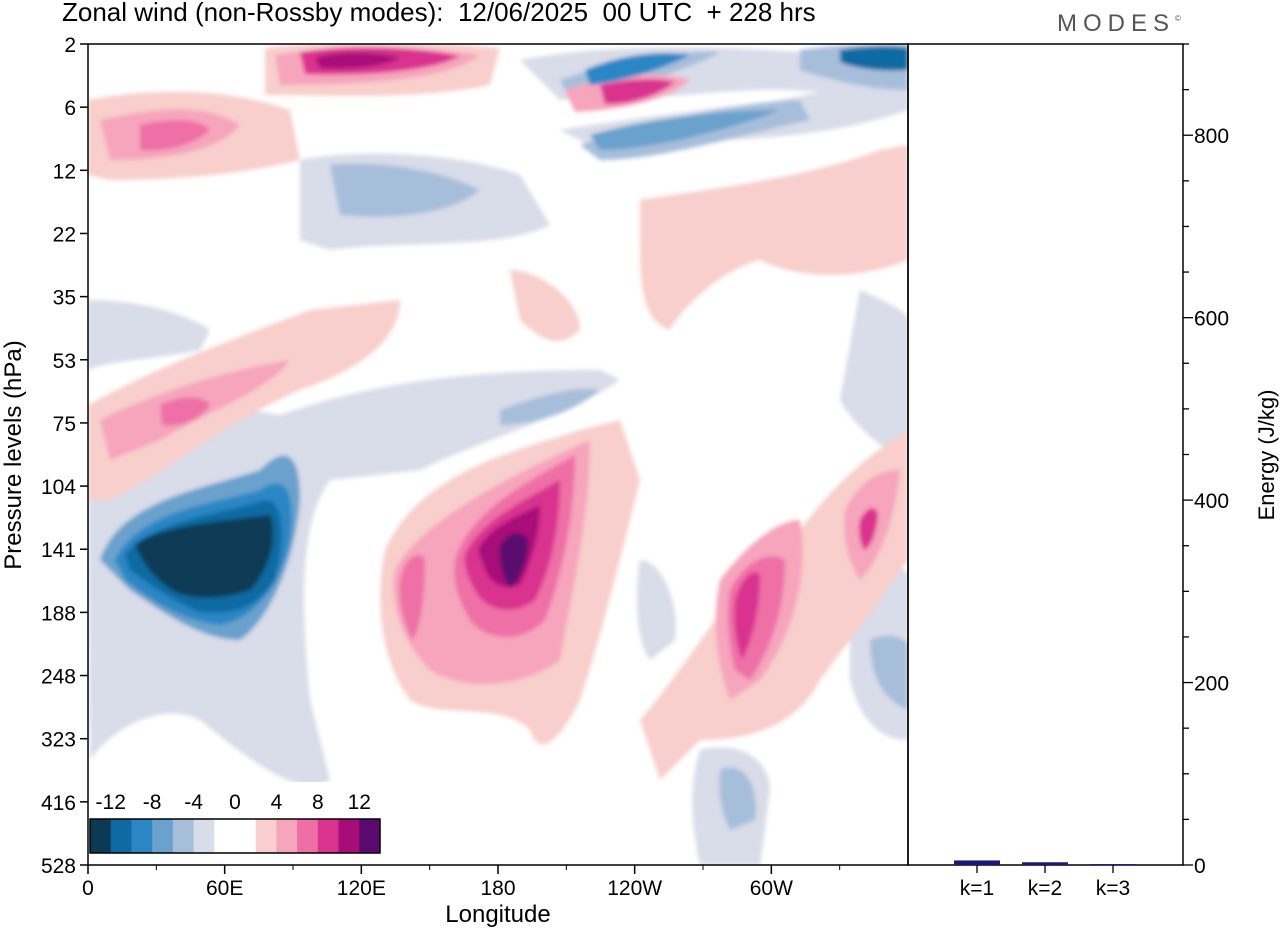 The width and height of the screenshot is (1280, 930). Describe the element at coordinates (235, 802) in the screenshot. I see `colorbar-label: 0` at that location.